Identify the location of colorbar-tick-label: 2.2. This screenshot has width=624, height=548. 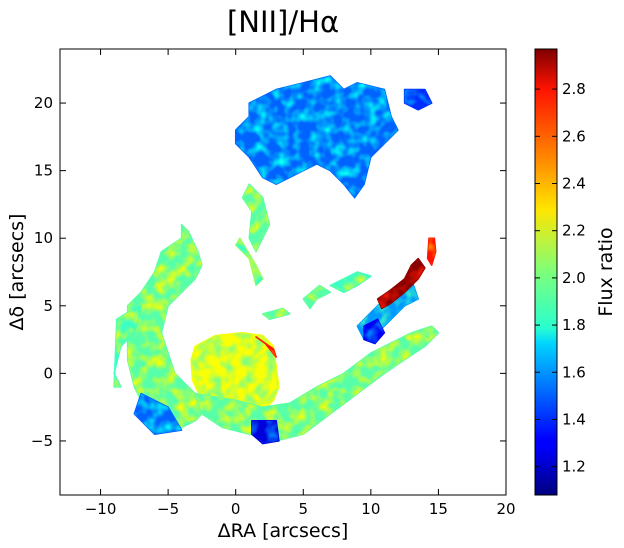
(574, 231).